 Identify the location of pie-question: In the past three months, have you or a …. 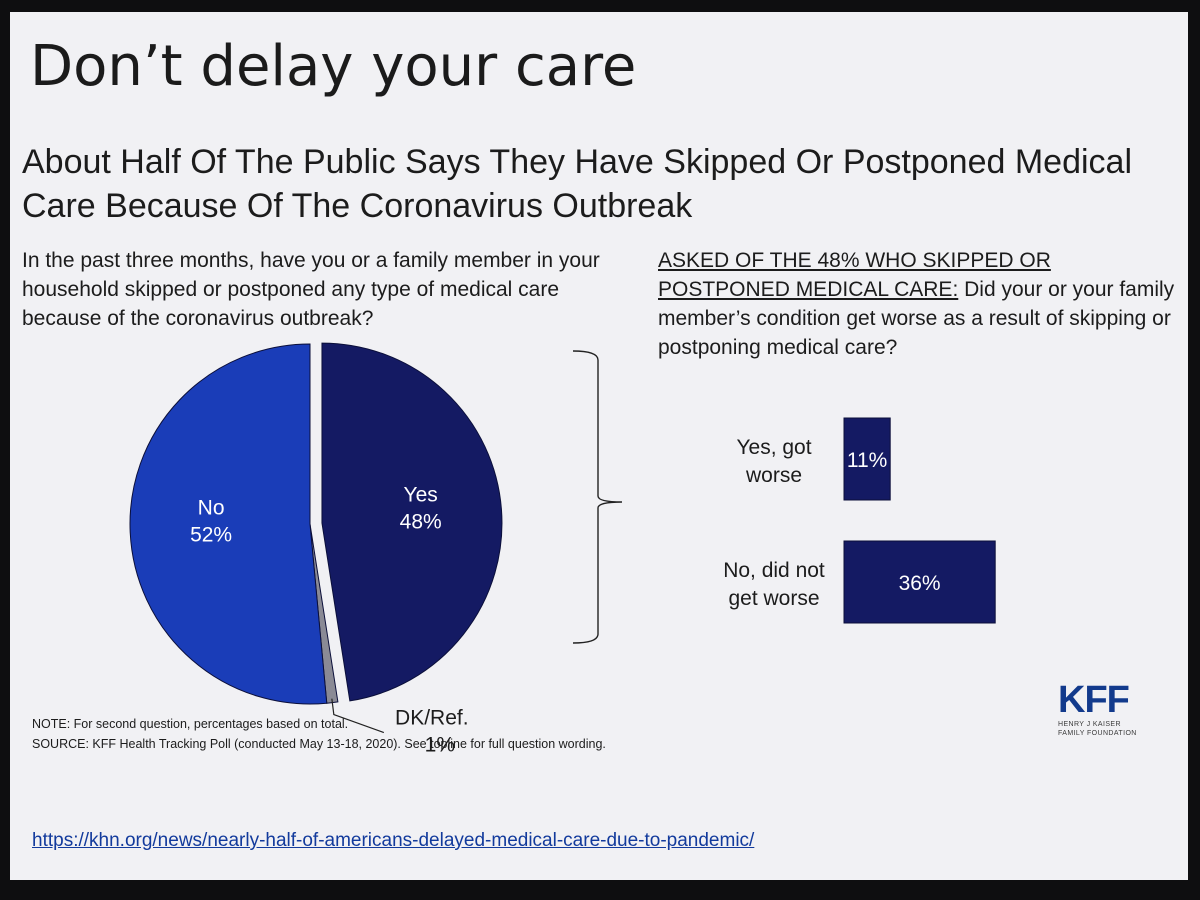
(311, 289).